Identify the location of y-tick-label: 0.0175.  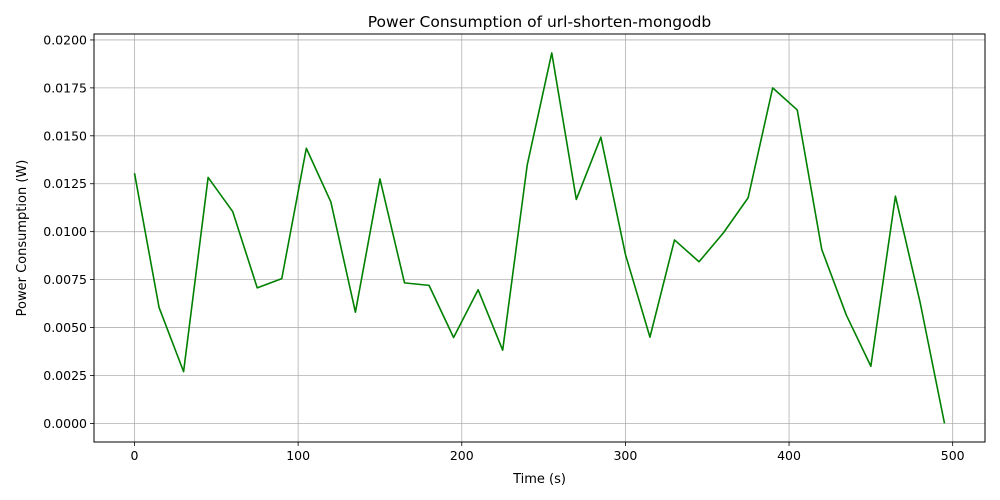
(65, 87).